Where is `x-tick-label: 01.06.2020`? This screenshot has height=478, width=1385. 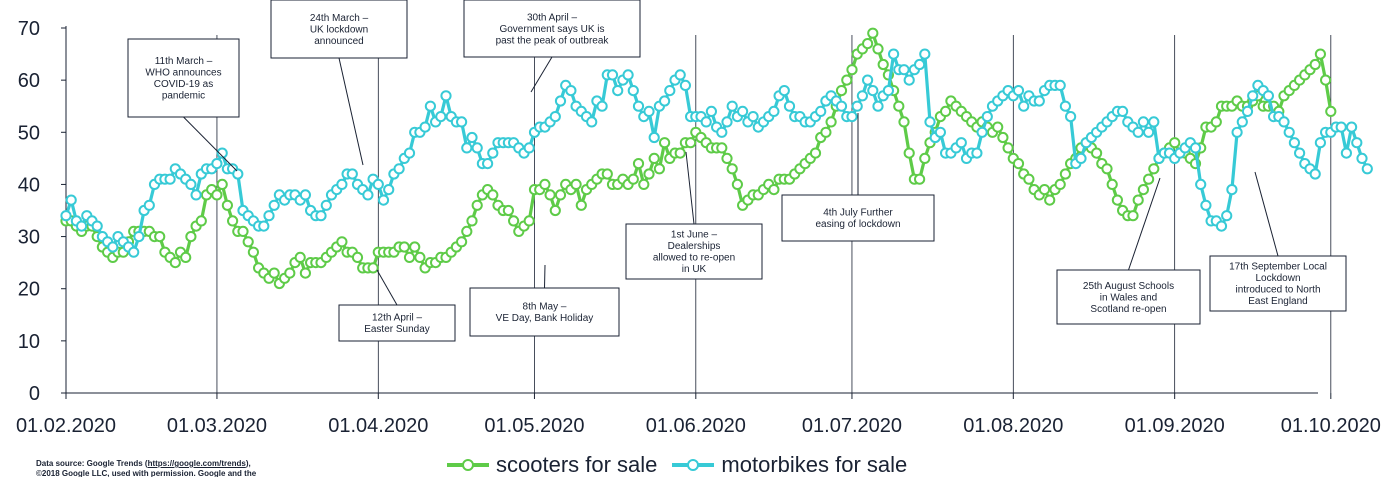
x-tick-label: 01.06.2020 is located at coordinates (696, 426).